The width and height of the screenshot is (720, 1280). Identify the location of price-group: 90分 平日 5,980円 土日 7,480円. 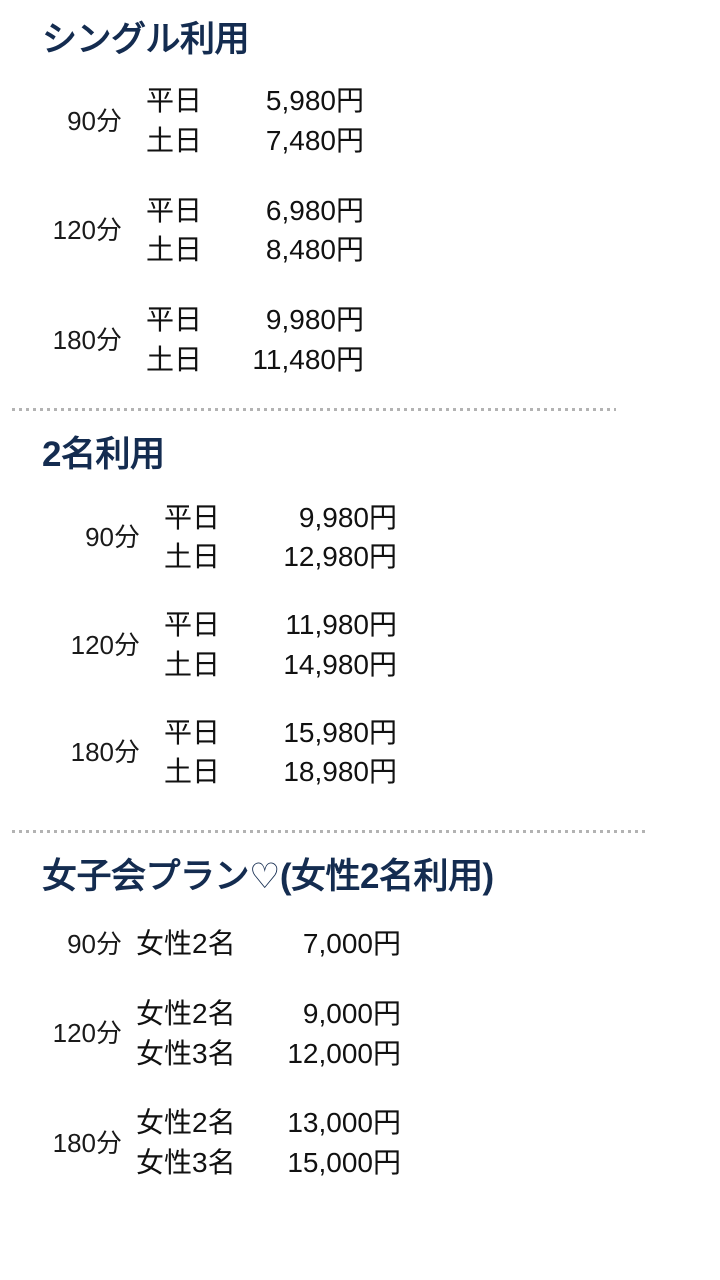
(360, 121).